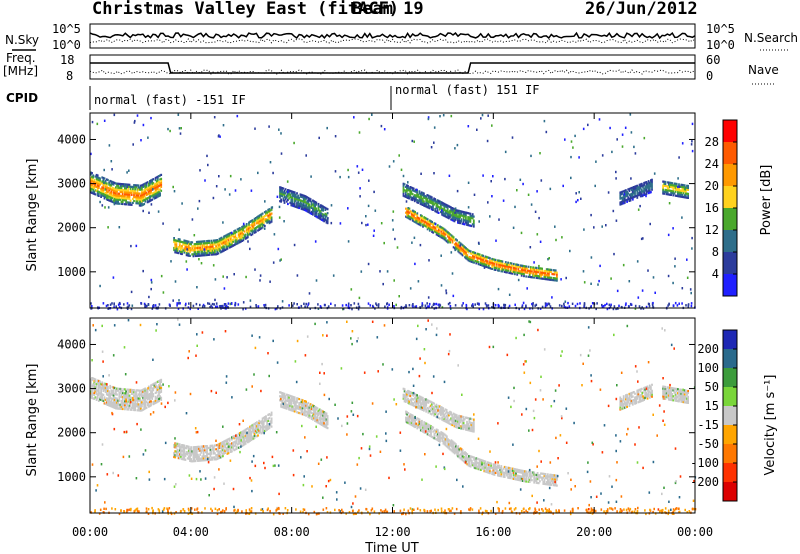  Describe the element at coordinates (713, 60) in the screenshot. I see `nave-tick-top: 60` at that location.